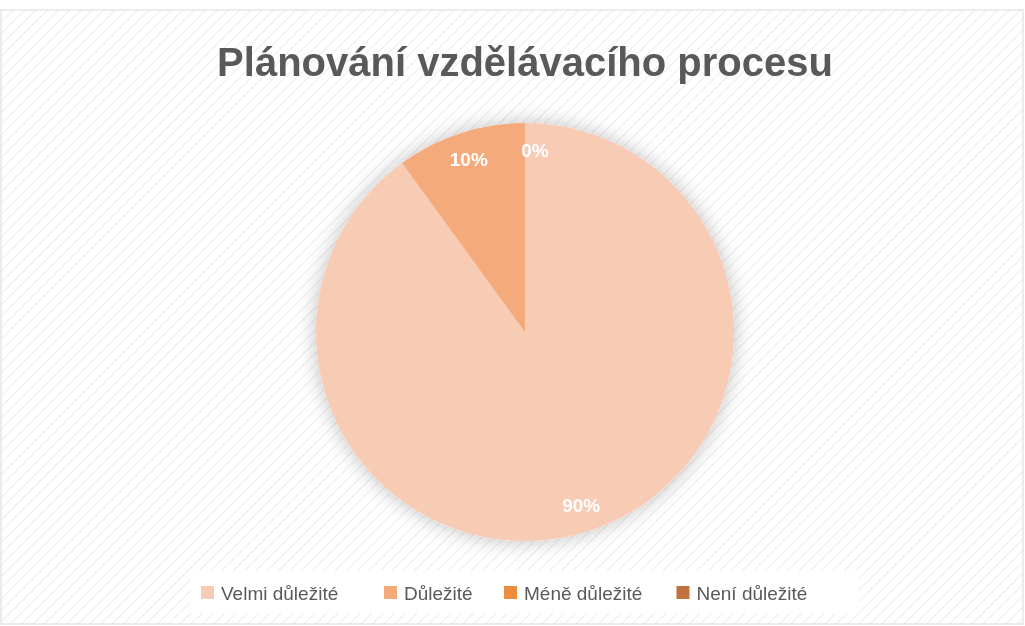 Image resolution: width=1025 pixels, height=626 pixels. I want to click on text: 0%, so click(535, 150).